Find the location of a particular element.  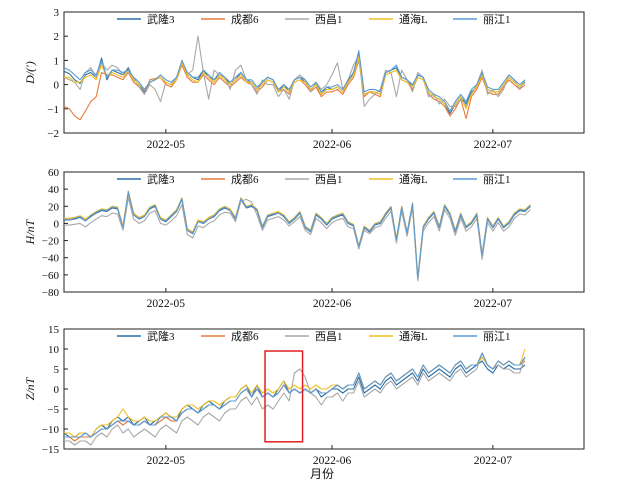

series-line-武隆3 is located at coordinates (297, 236).